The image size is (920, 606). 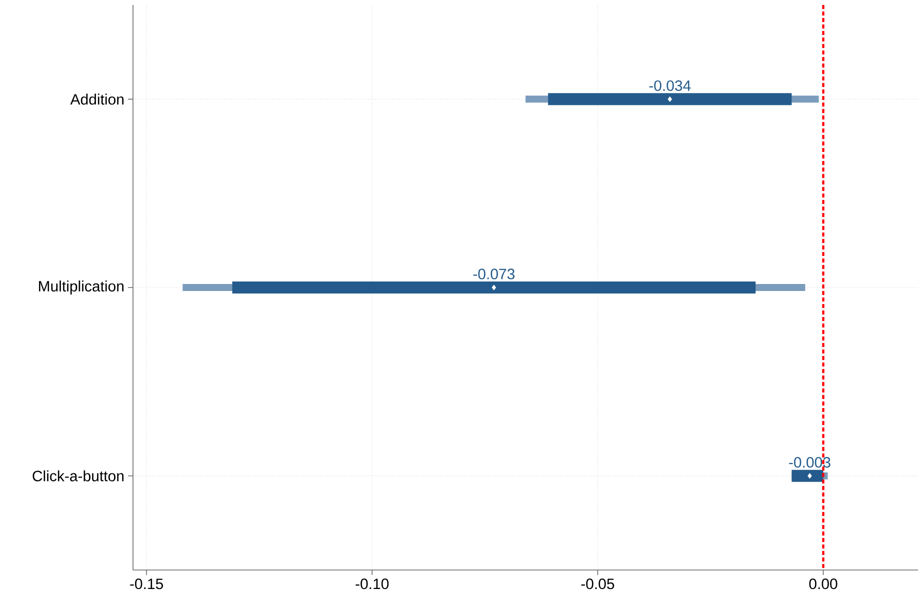 What do you see at coordinates (97, 99) in the screenshot?
I see `y-tick-label: Addition` at bounding box center [97, 99].